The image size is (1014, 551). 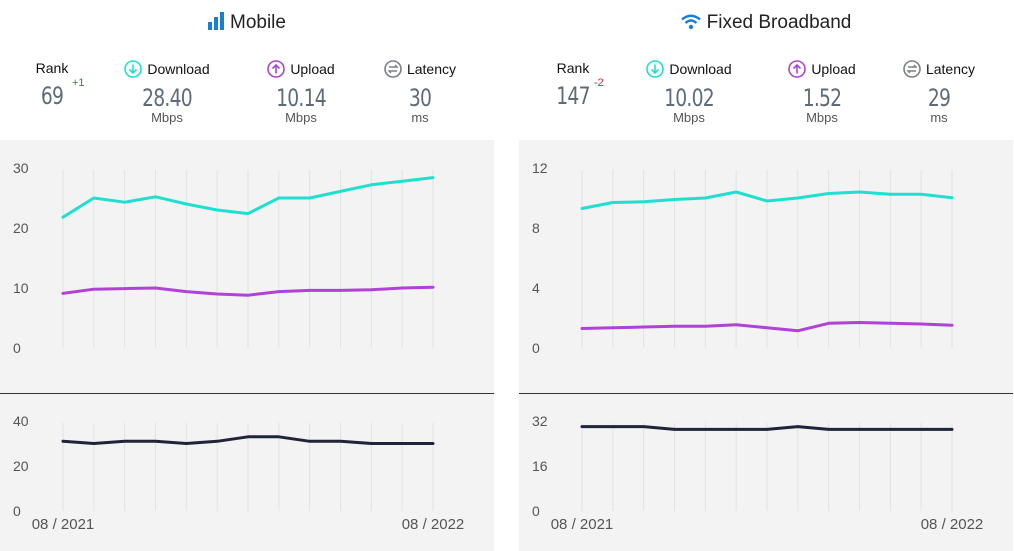 I want to click on y-tick-label: 12, so click(x=540, y=168).